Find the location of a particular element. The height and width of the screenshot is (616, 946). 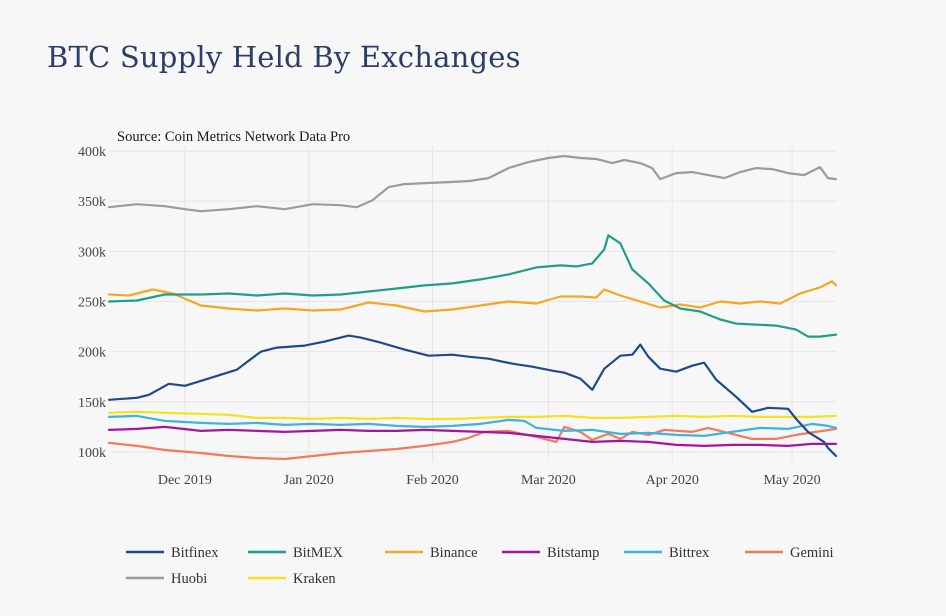

legend-item-kraken: Kraken is located at coordinates (292, 579).